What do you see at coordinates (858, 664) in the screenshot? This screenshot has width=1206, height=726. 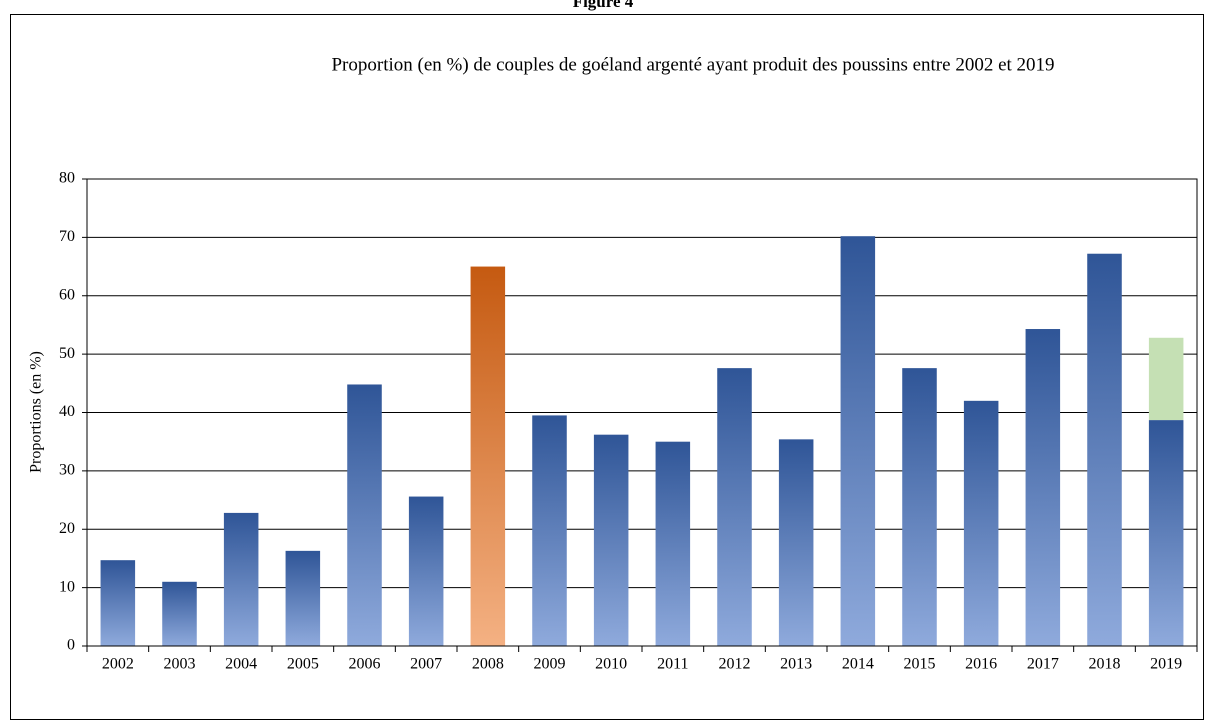 I see `x-tick-label: 2014` at bounding box center [858, 664].